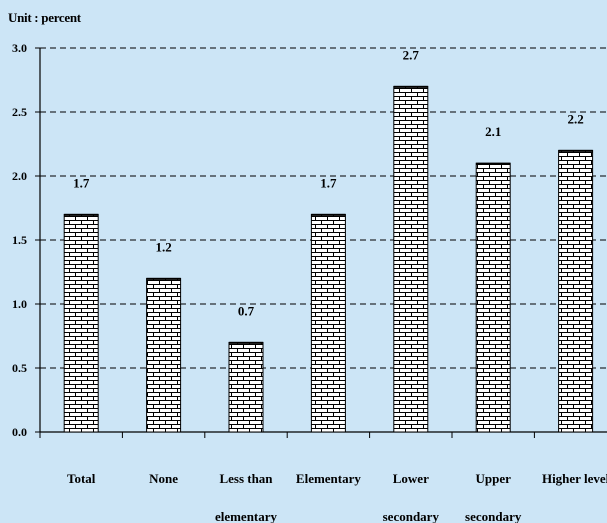 The image size is (607, 523). Describe the element at coordinates (246, 516) in the screenshot. I see `x-category-label: elementary` at that location.